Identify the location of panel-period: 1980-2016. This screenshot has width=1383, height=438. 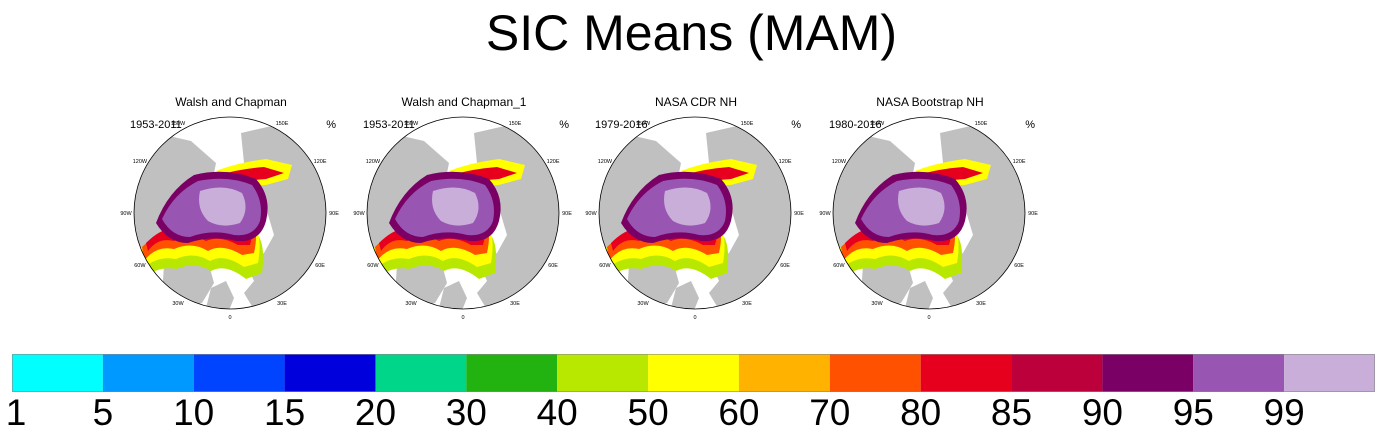
(855, 125).